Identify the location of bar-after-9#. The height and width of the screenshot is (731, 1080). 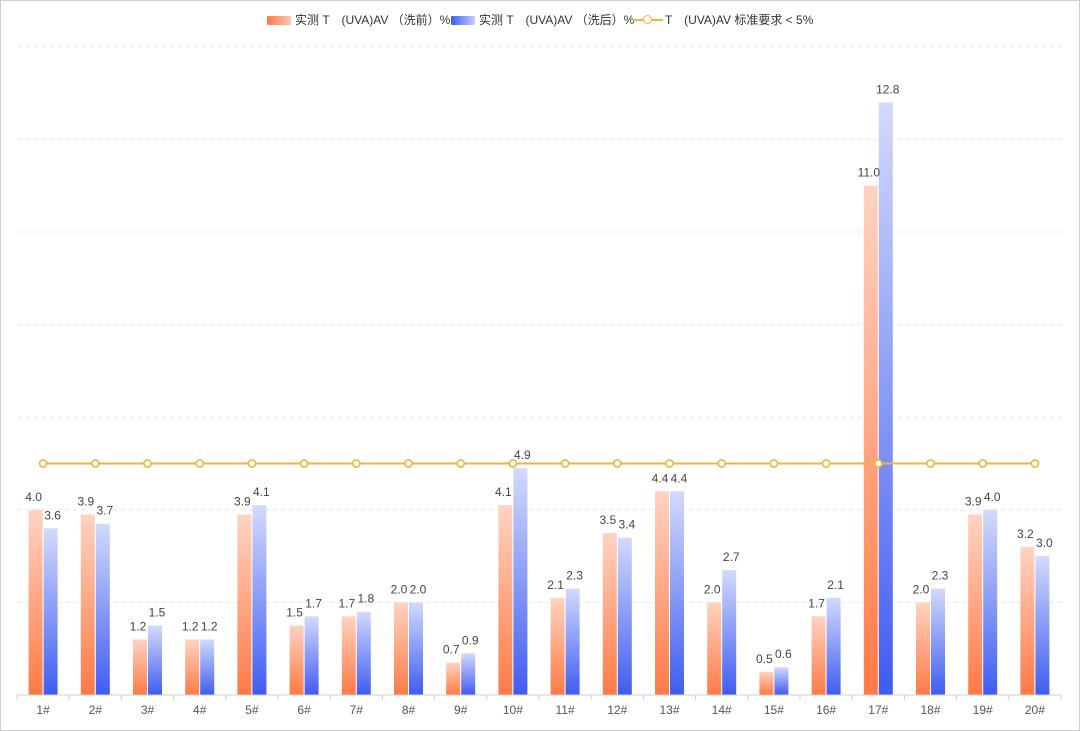
(468, 674).